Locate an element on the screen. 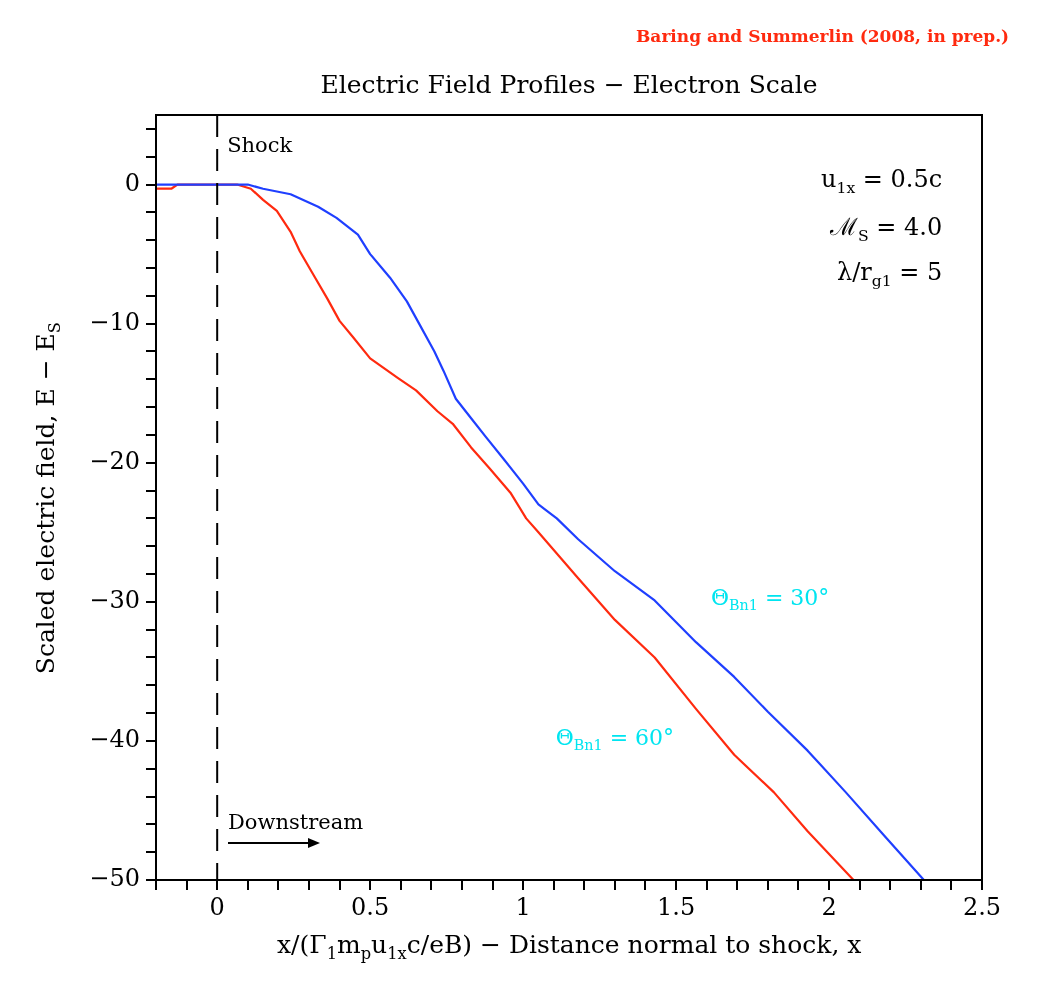 This screenshot has width=1051, height=989. x-tick-label: 2 is located at coordinates (829, 906).